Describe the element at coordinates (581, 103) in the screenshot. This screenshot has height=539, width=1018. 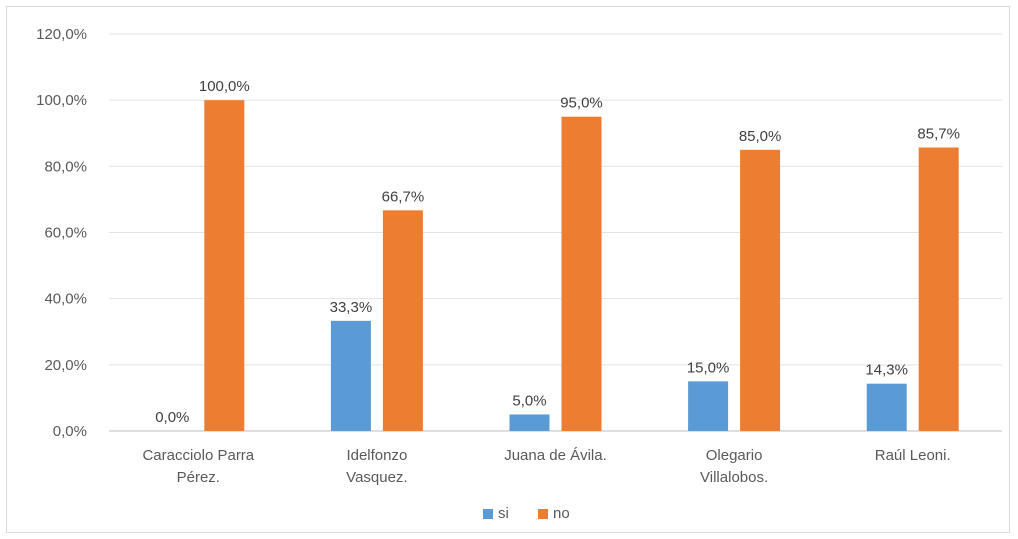
I see `data-label-no: 95,0%` at that location.